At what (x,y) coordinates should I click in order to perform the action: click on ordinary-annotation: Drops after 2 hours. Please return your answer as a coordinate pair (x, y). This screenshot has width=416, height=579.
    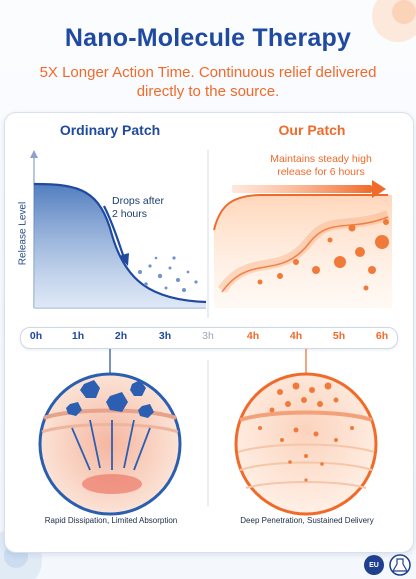
    Looking at the image, I should click on (138, 208).